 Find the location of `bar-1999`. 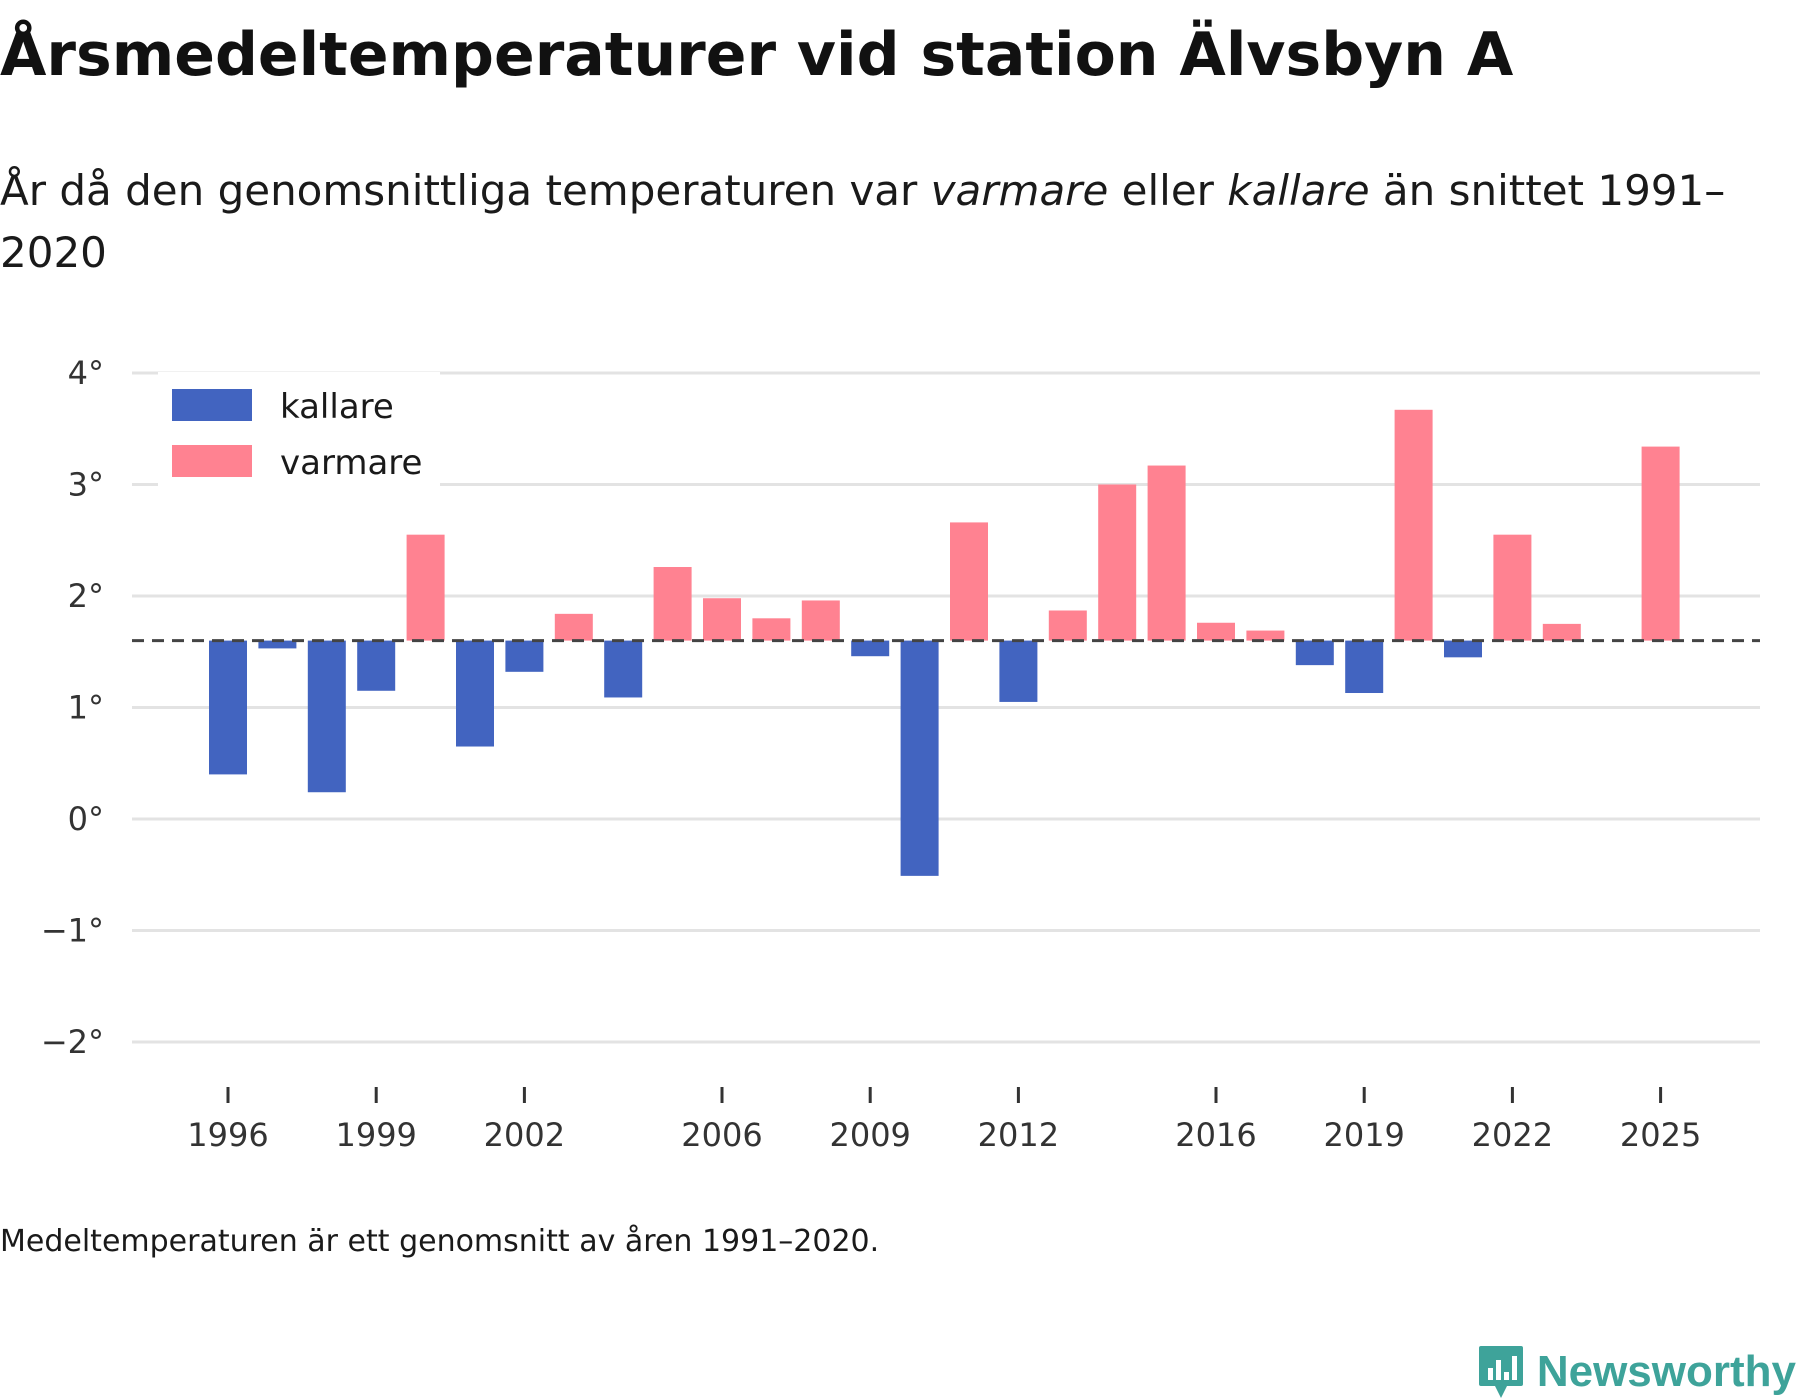

bar-1999 is located at coordinates (376, 665).